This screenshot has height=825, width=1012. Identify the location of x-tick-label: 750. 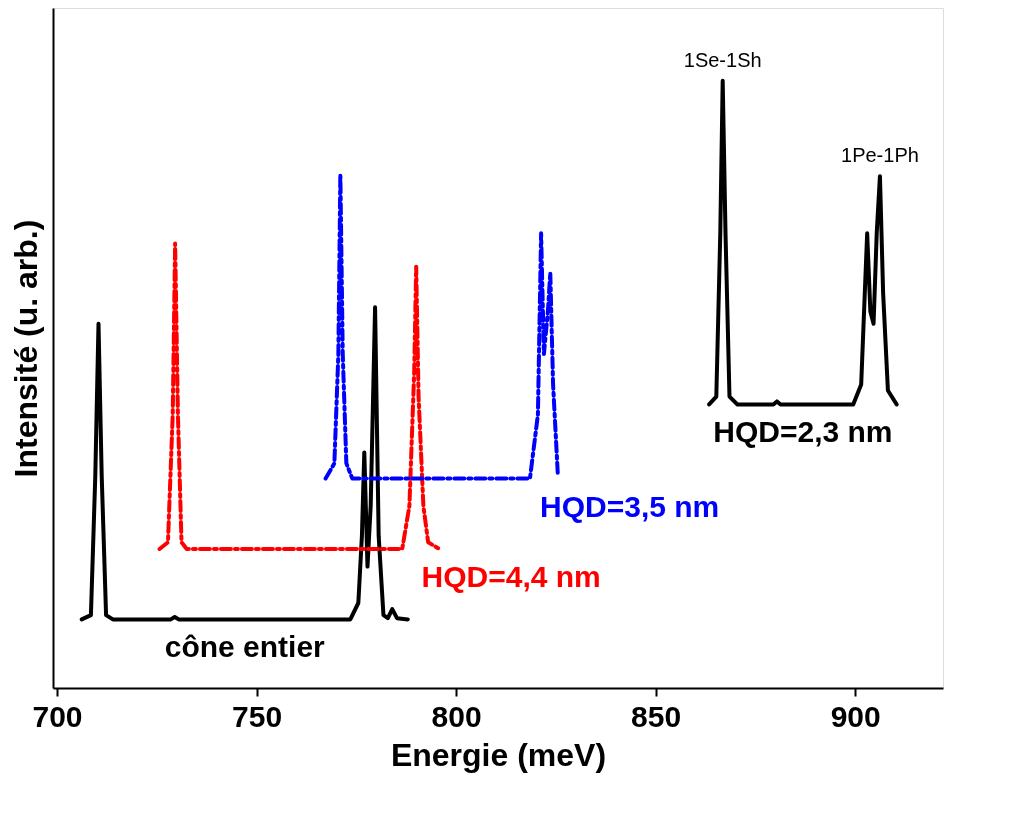
(257, 716).